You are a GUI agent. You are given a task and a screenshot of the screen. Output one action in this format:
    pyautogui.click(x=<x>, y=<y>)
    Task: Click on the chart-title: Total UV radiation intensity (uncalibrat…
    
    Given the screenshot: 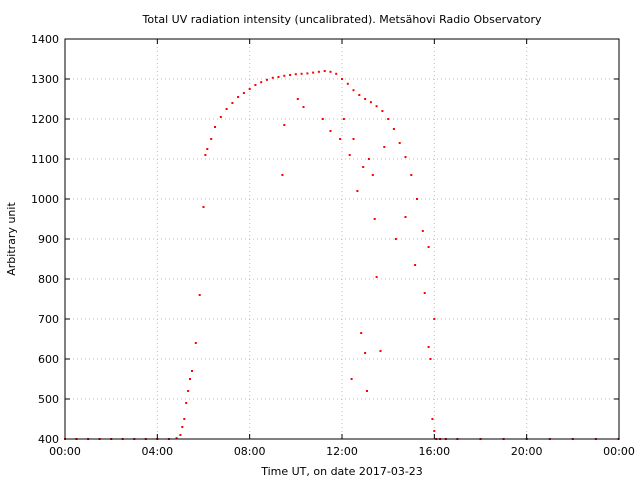 What is the action you would take?
    pyautogui.click(x=342, y=19)
    